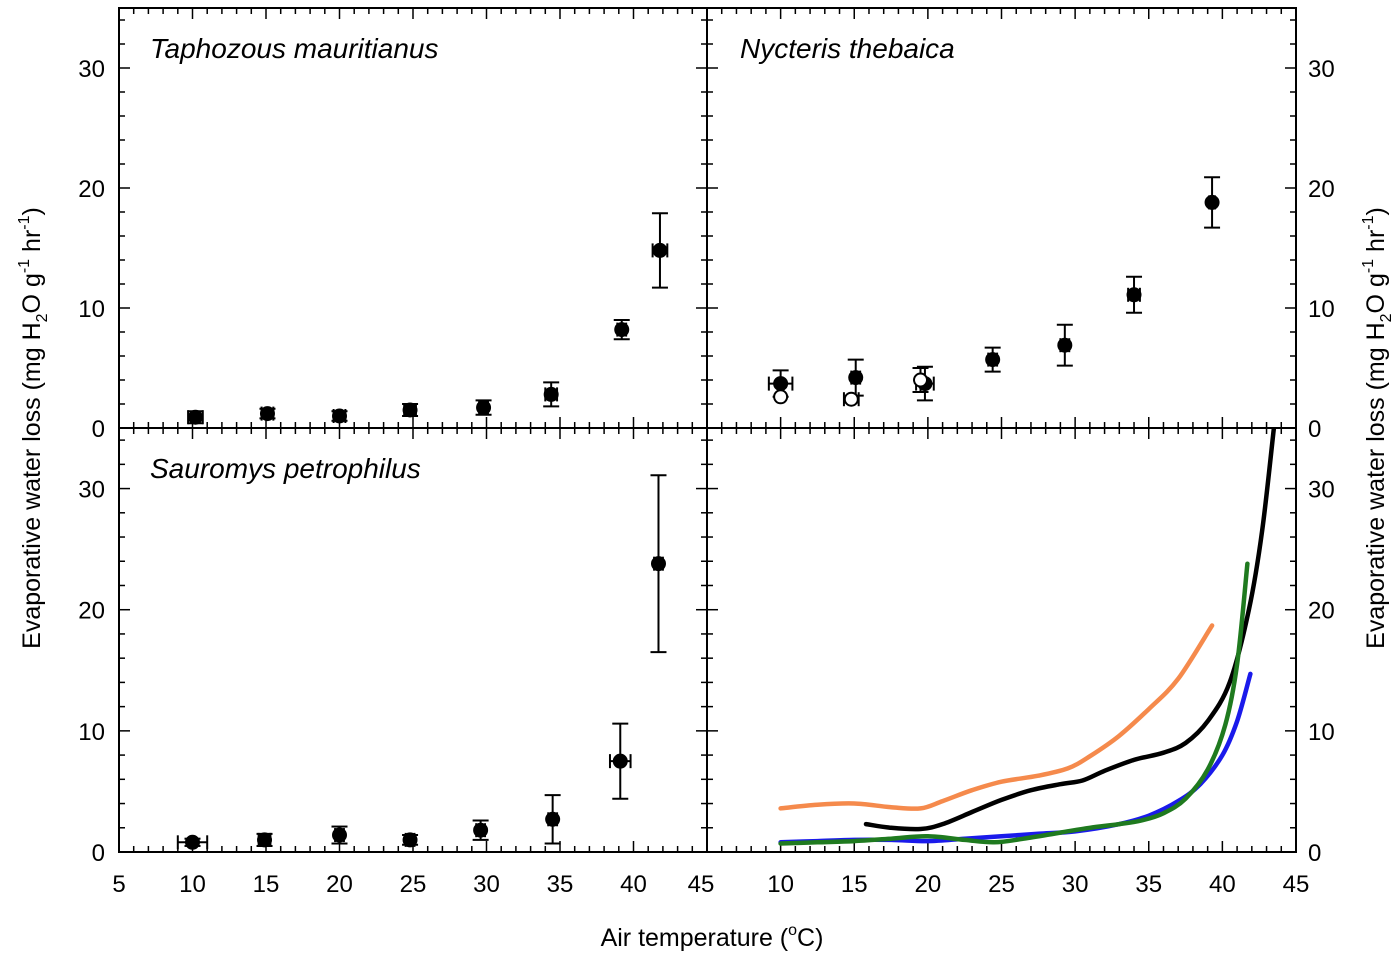 This screenshot has height=958, width=1398. I want to click on y-label-right-mid1: O g, so click(1376, 293).